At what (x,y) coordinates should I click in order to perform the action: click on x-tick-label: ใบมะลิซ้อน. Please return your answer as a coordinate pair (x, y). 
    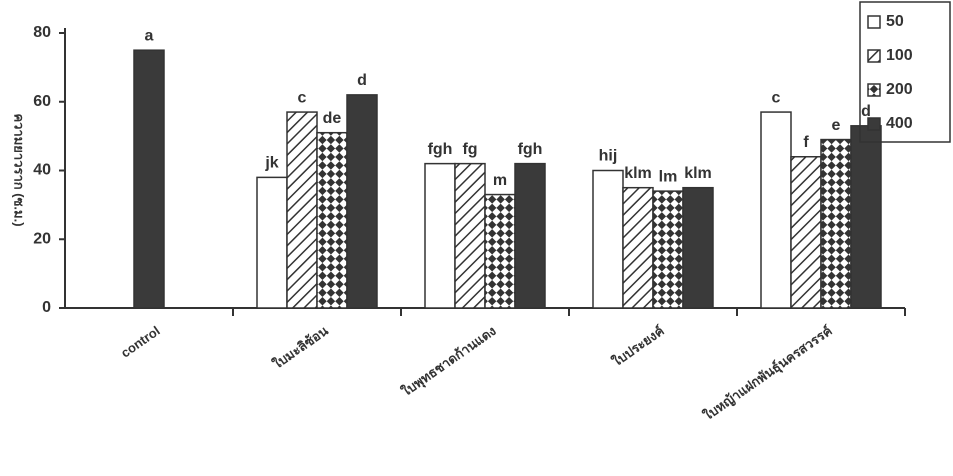
    Looking at the image, I should click on (299, 347).